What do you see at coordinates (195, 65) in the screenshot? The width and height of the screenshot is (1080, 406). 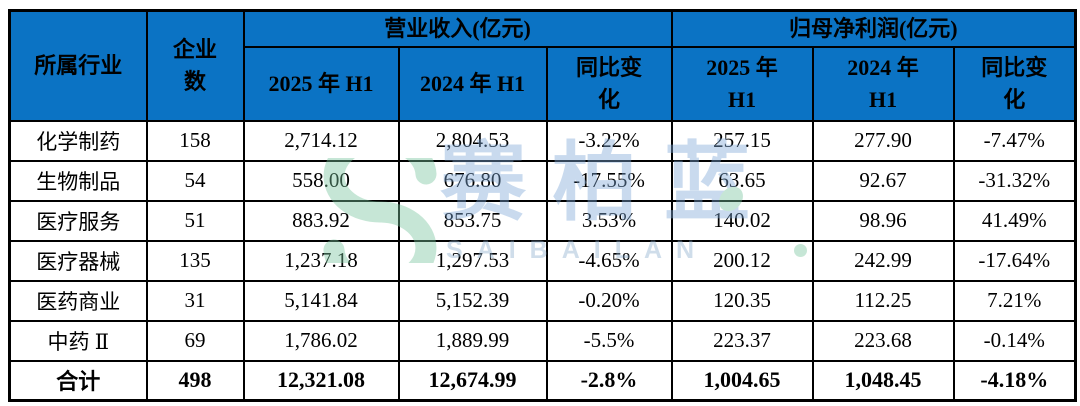 I see `header-company-count: 企业 数` at bounding box center [195, 65].